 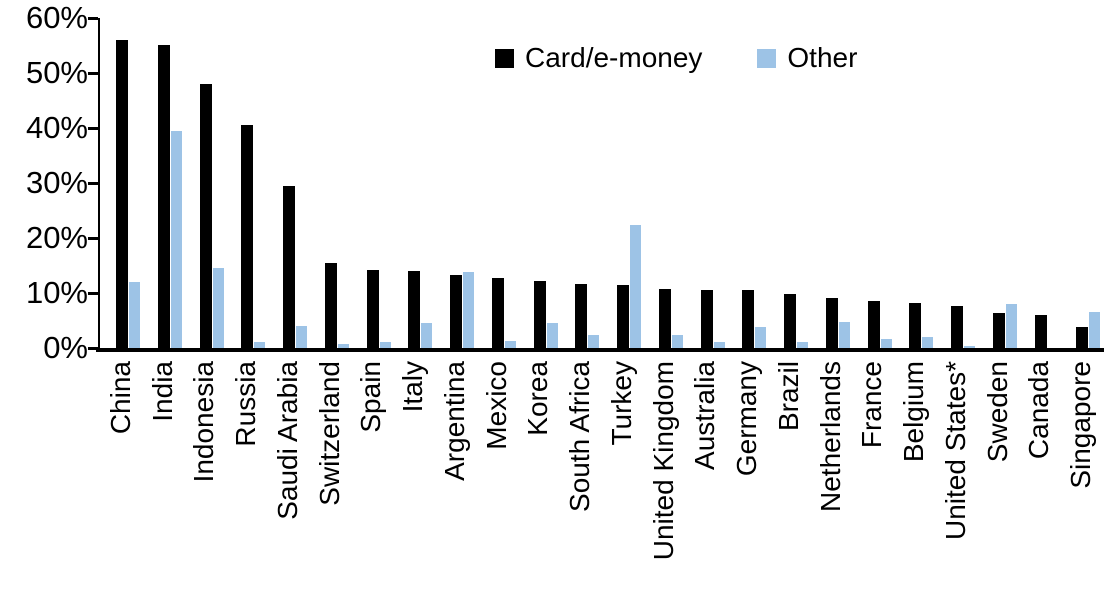 I want to click on x-label-singapore: Singapore, so click(x=1081, y=425).